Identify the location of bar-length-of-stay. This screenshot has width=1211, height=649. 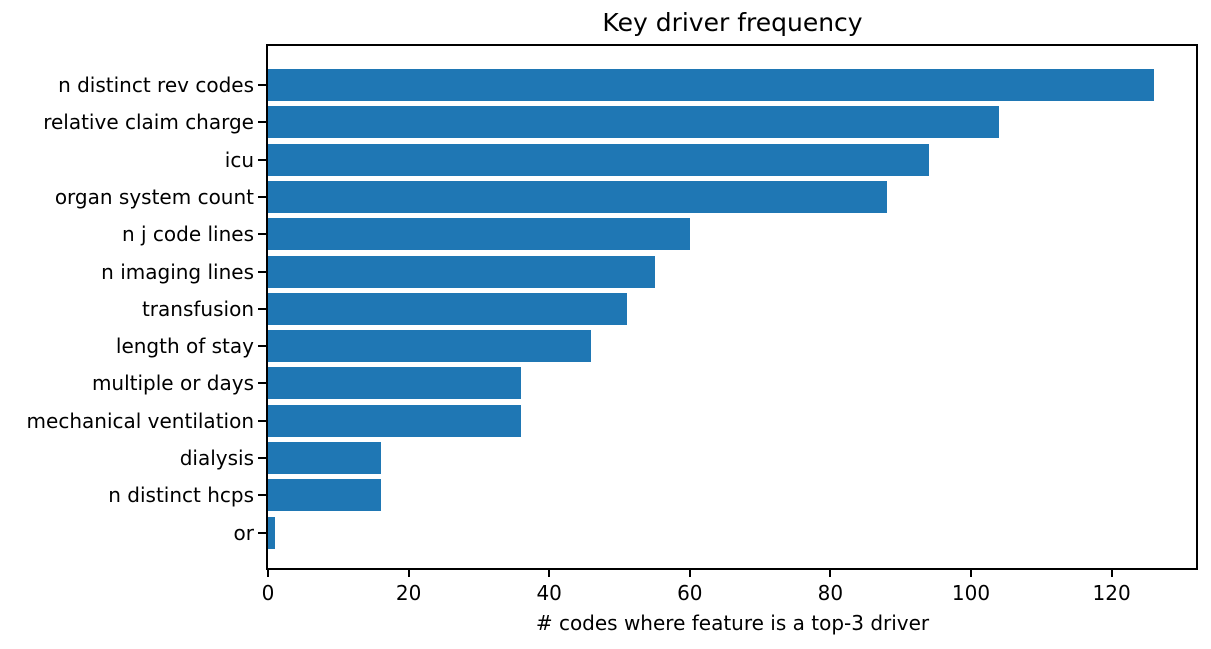
(430, 346).